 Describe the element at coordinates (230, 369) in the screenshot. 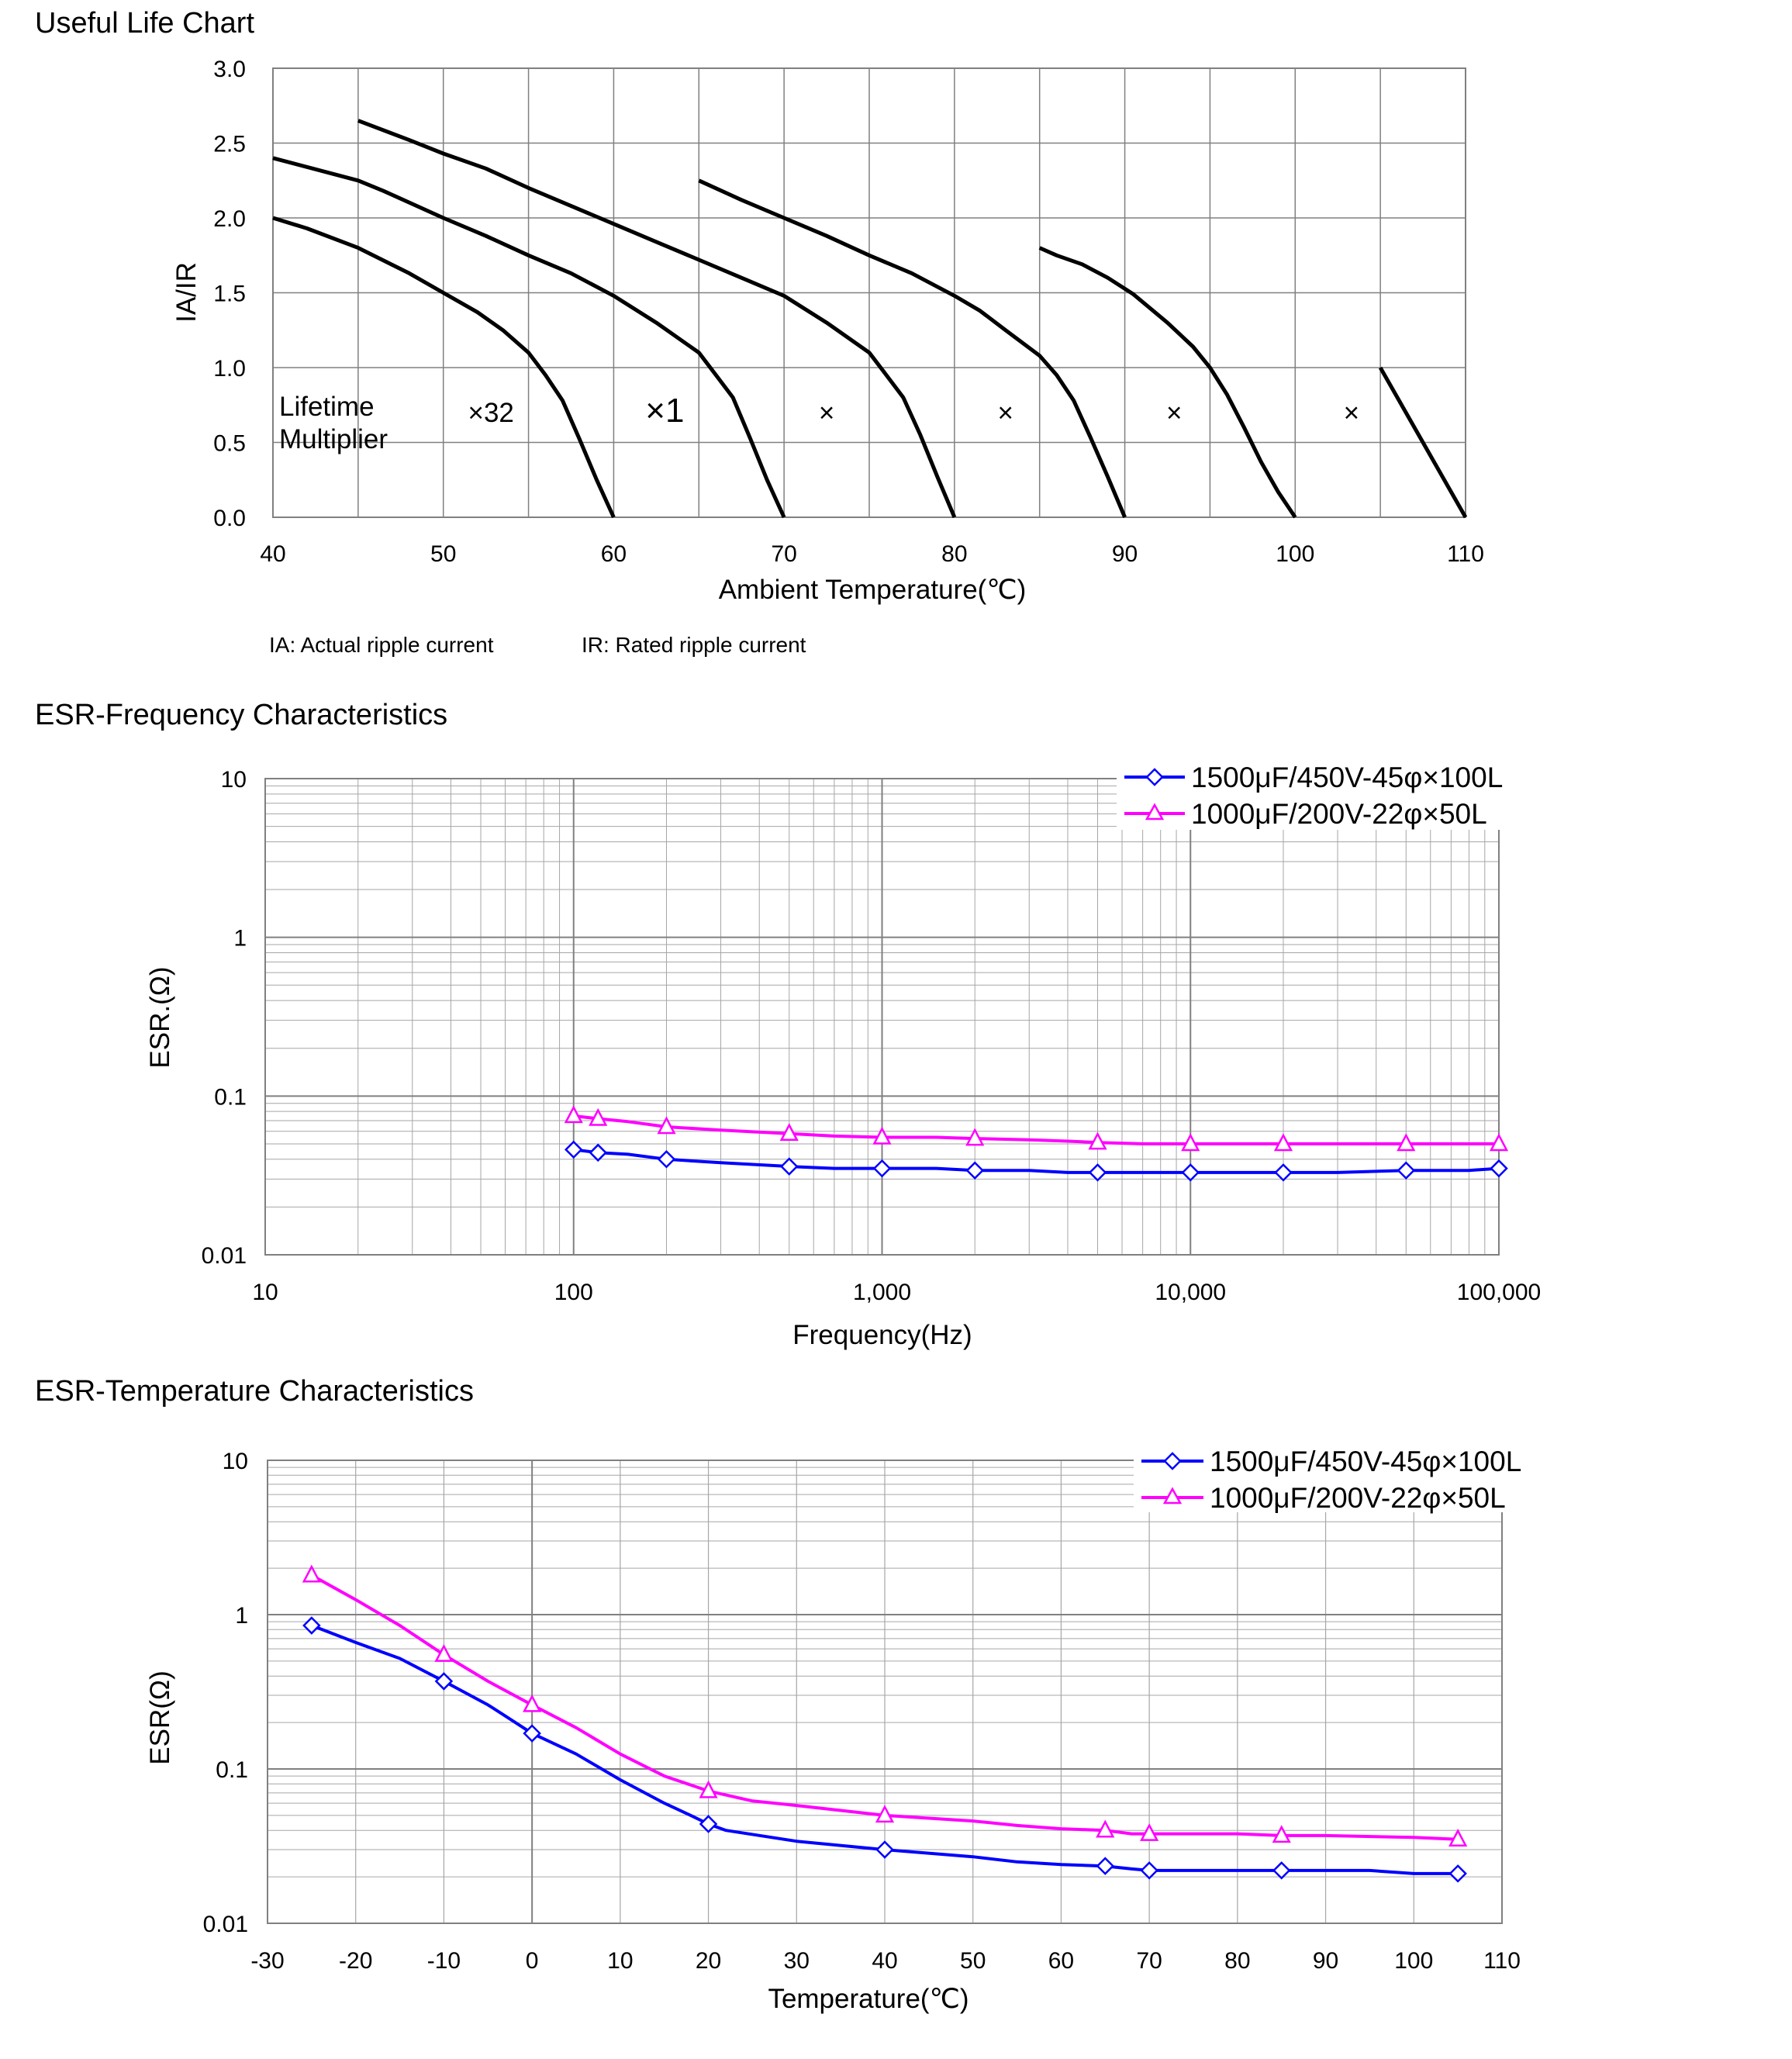

I see `life-chart-y-tick: 1.0` at that location.